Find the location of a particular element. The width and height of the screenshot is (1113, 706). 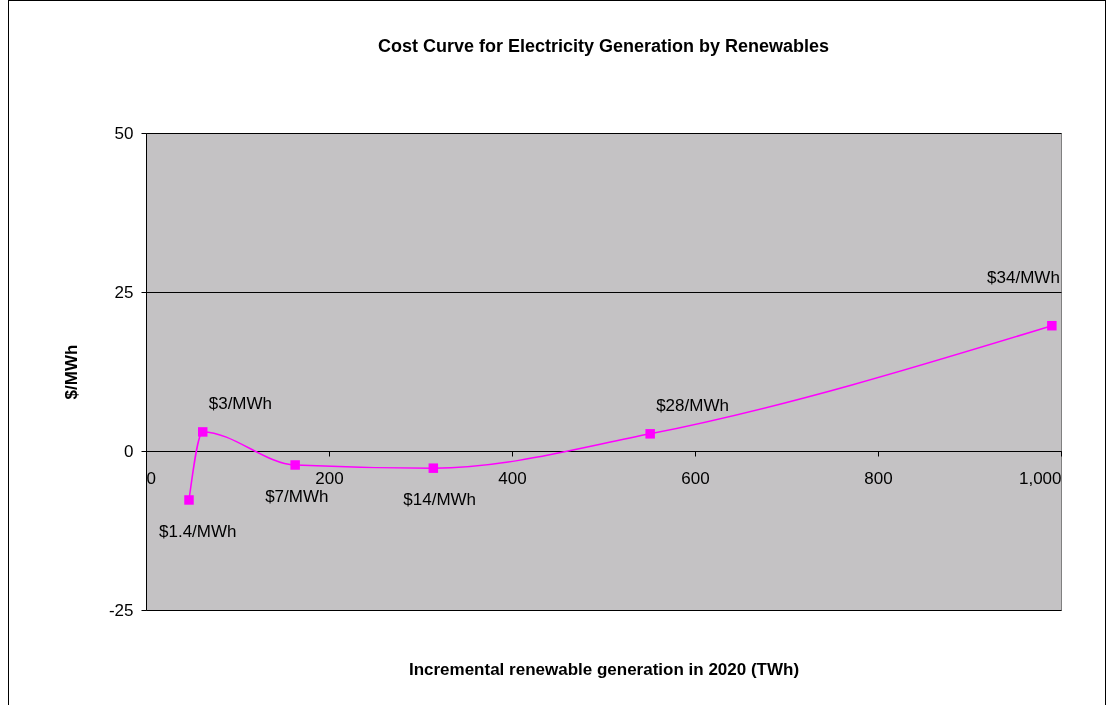

x-axis-title: Incremental renewable generation in 2020 (TWh) is located at coordinates (604, 669).